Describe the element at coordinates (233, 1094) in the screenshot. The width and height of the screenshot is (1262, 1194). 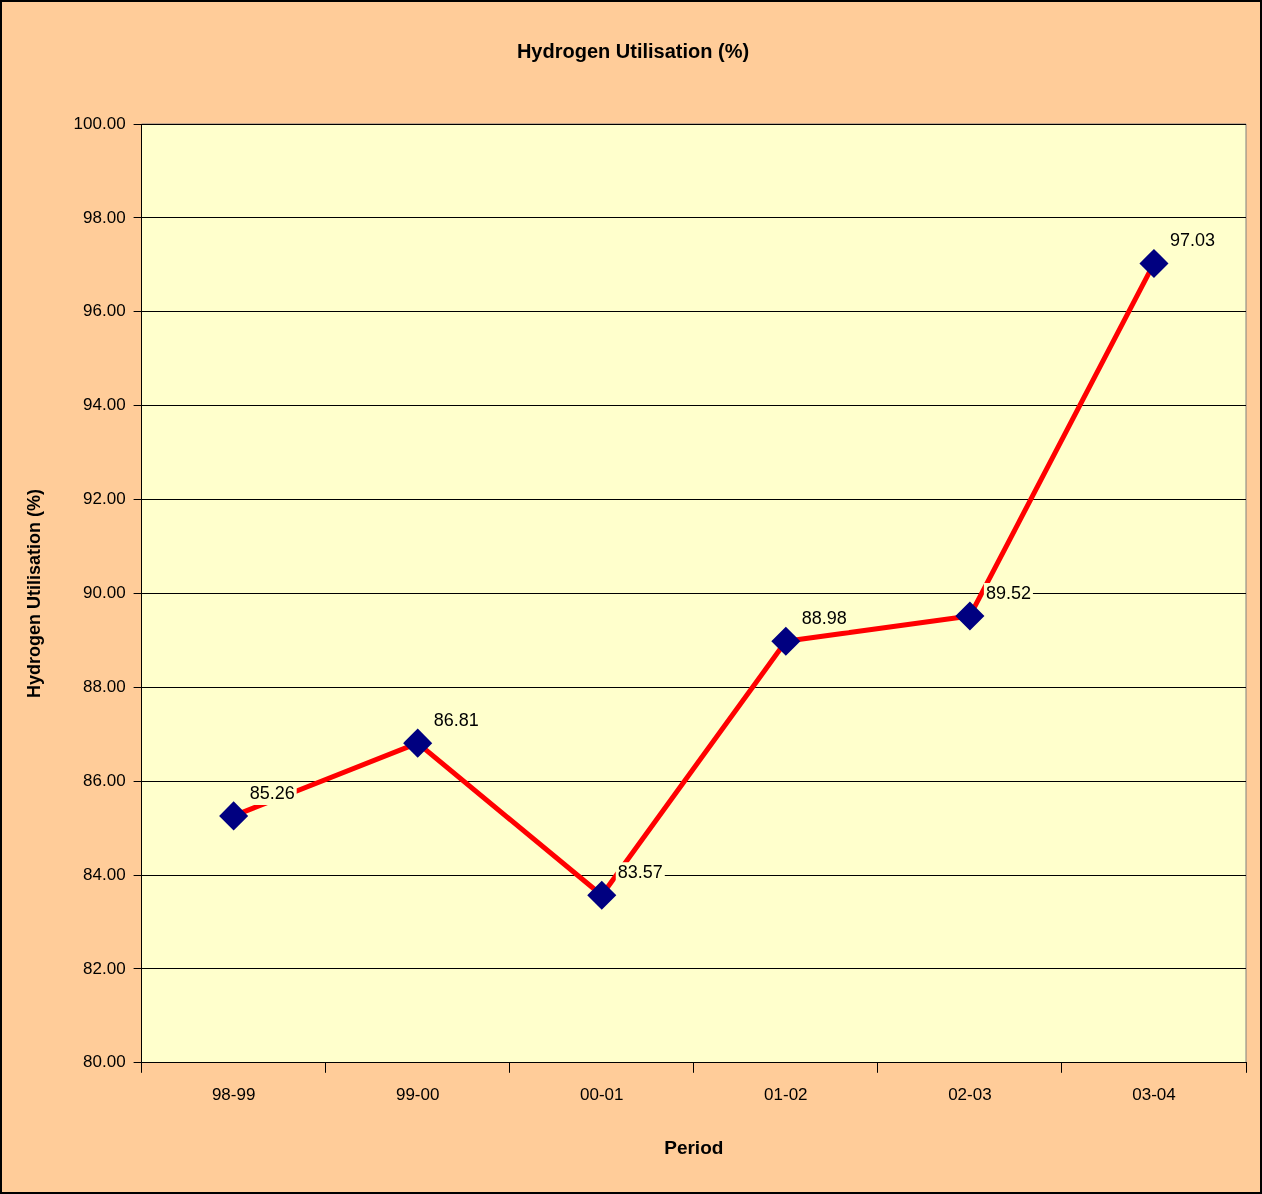
I see `x-tick-label: 98-99` at that location.